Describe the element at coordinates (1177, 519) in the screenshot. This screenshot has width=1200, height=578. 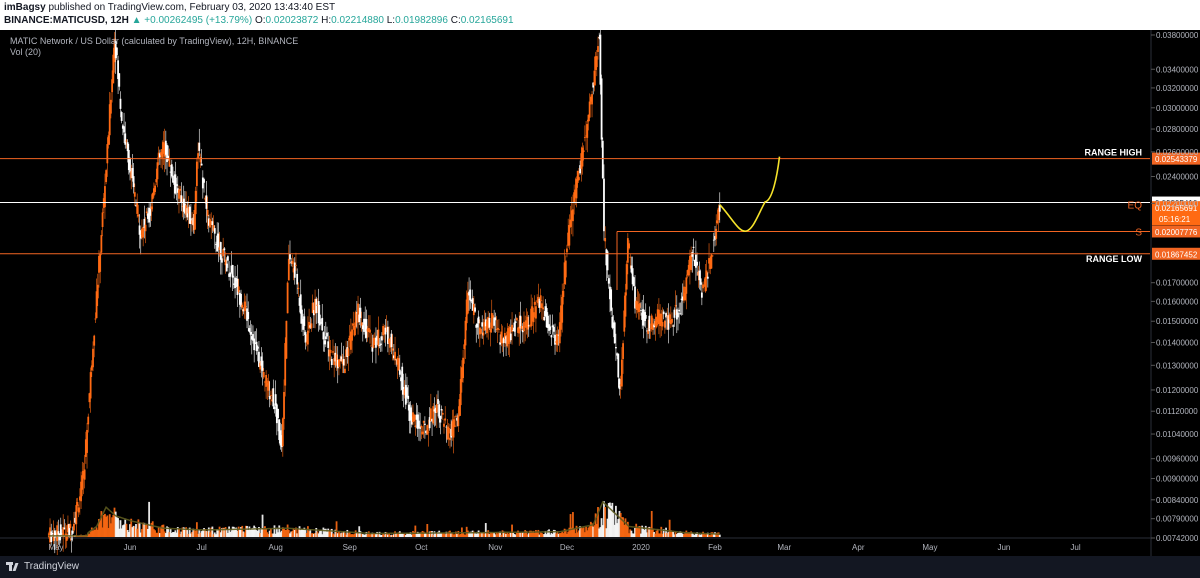
I see `y-tick-label: 0.00790000` at that location.